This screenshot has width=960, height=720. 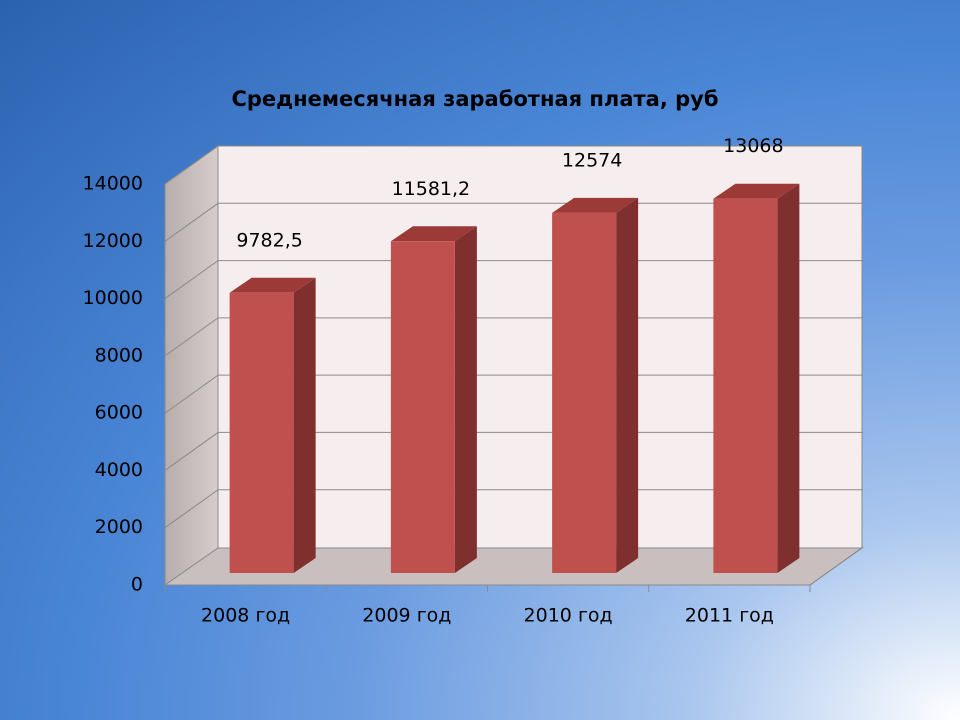 I want to click on x-tick-label: 2011 год, so click(x=729, y=616).